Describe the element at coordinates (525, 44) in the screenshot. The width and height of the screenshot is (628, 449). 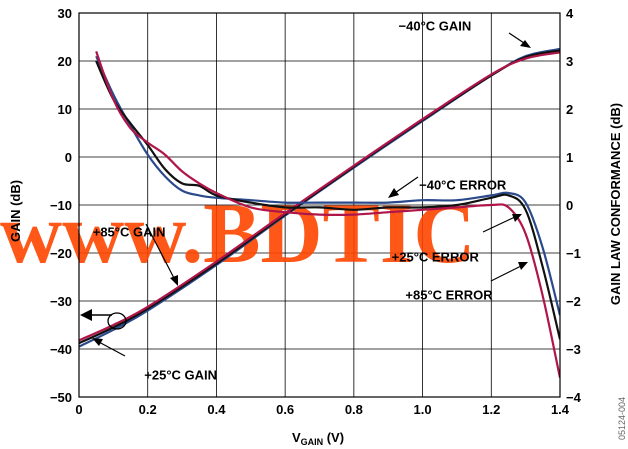
I see `arrowhead-m40-gain` at that location.